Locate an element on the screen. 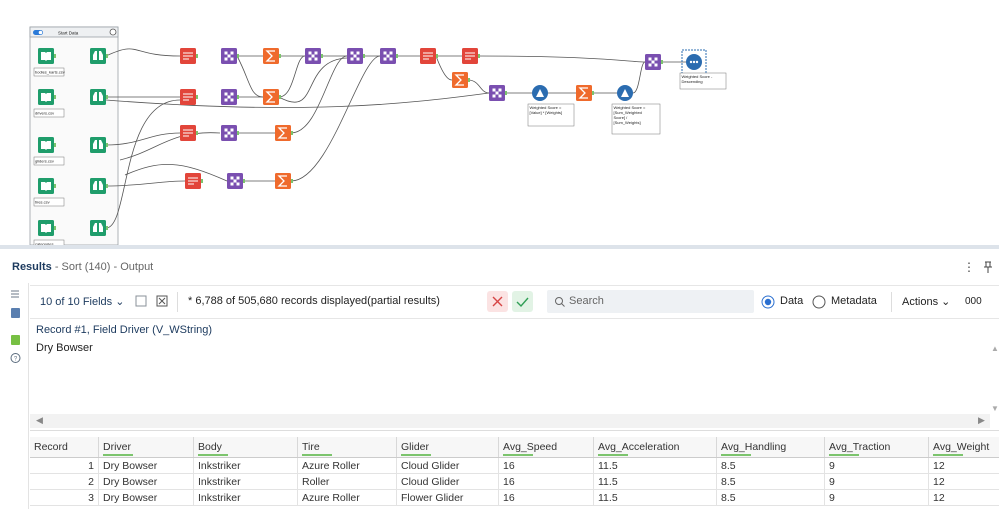 The image size is (999, 509). column-name: Glider is located at coordinates (415, 447).